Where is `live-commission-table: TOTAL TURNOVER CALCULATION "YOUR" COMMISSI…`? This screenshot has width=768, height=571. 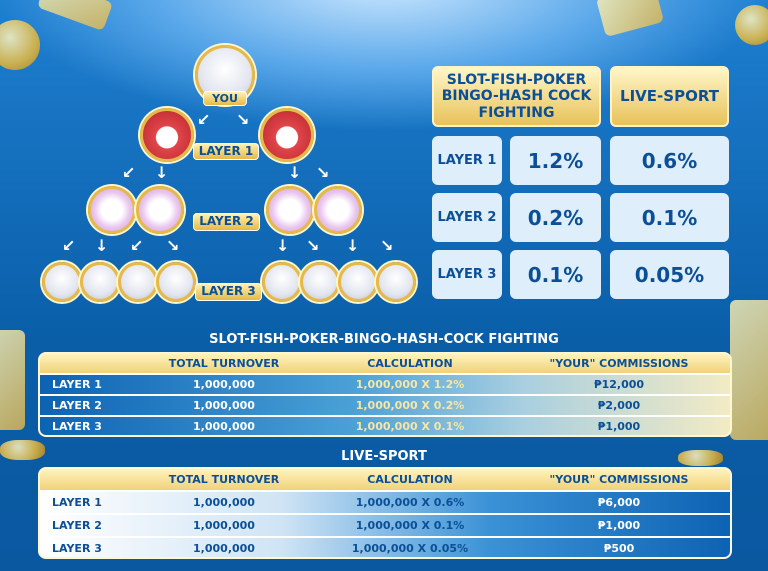 live-commission-table: TOTAL TURNOVER CALCULATION "YOUR" COMMISSI… is located at coordinates (385, 513).